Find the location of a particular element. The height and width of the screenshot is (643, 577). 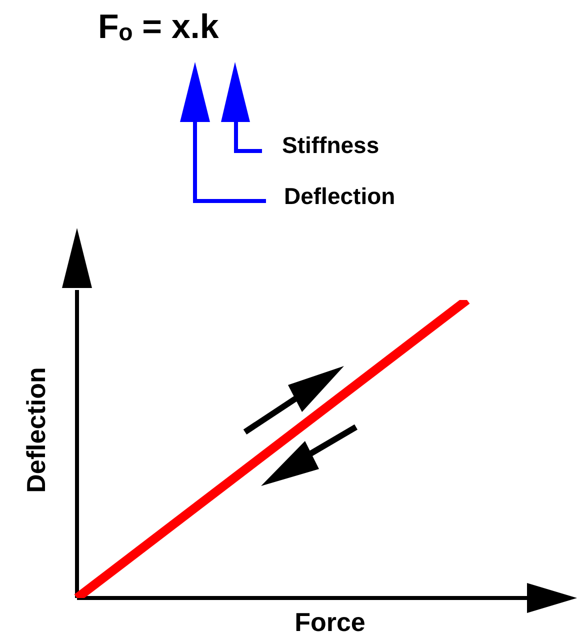

y-axis-title: Deflection is located at coordinates (36, 430).